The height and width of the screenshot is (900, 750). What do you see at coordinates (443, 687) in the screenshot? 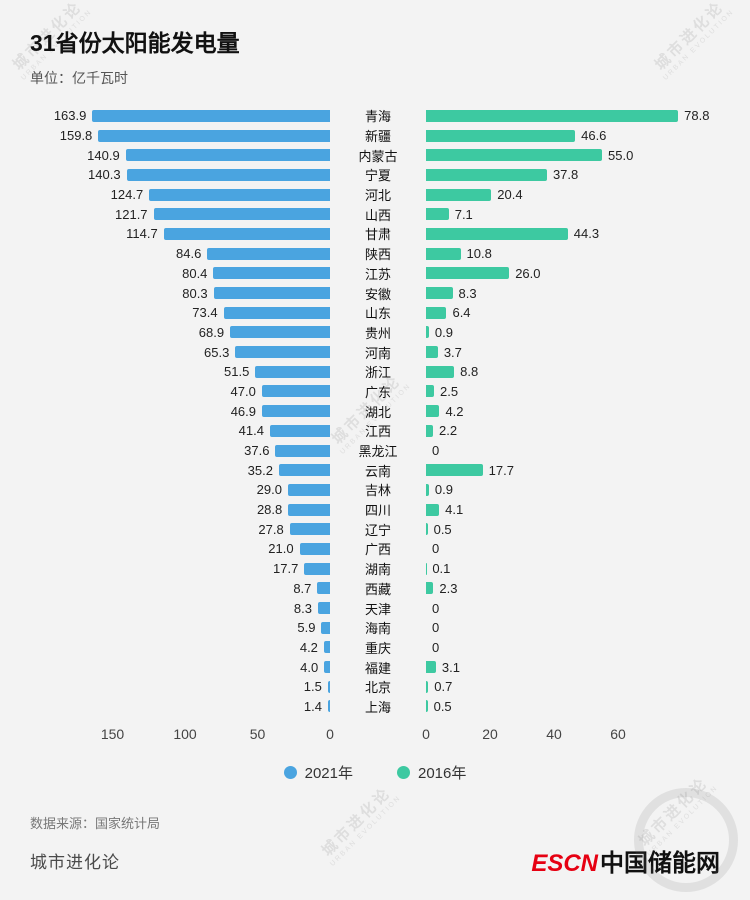
I see `value-label-2016: 0.7` at bounding box center [443, 687].